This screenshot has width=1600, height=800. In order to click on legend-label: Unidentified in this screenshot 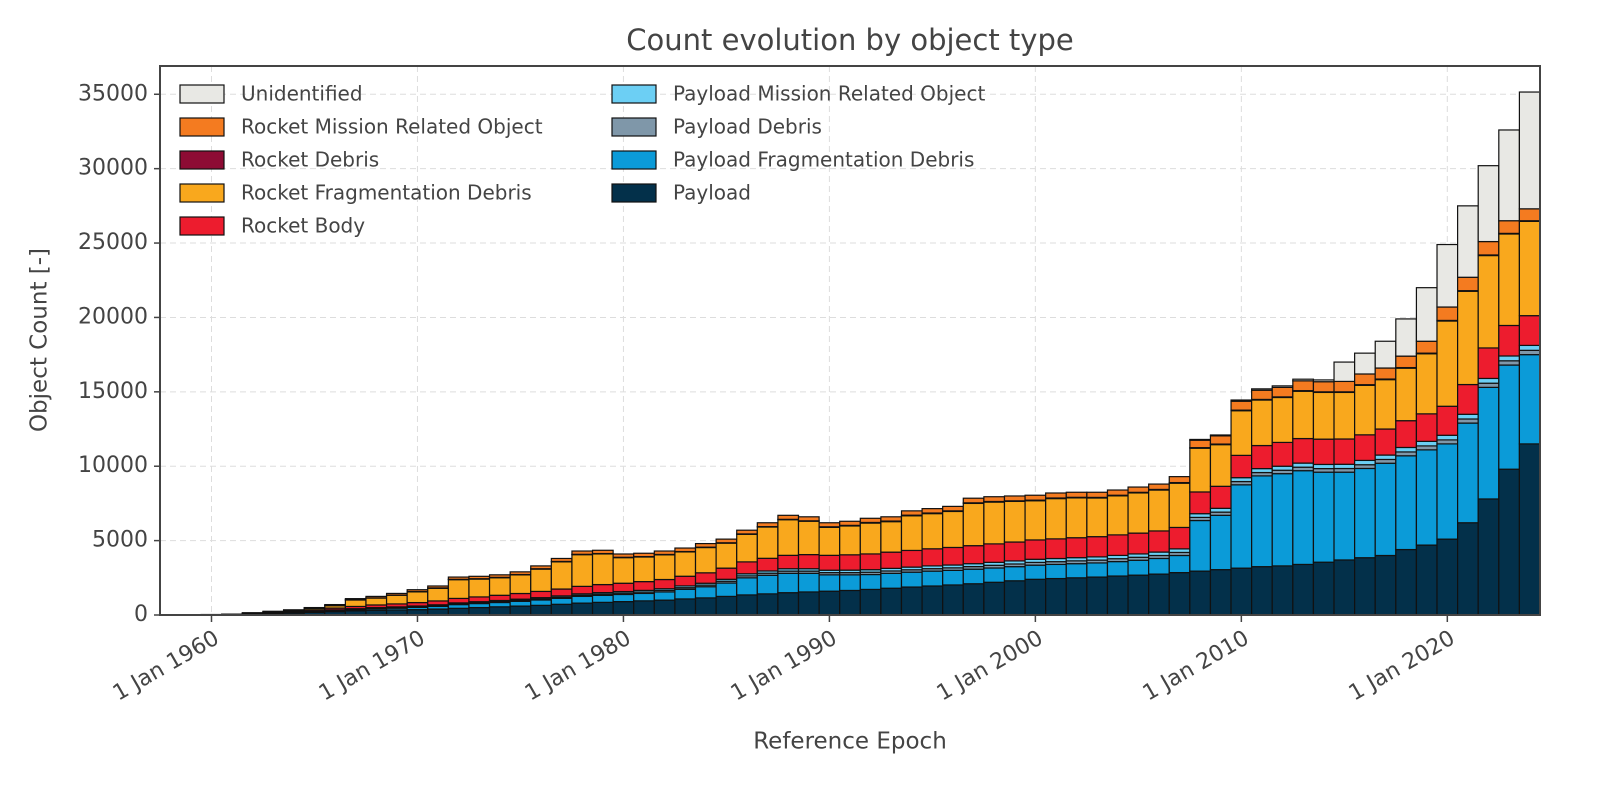, I will do `click(302, 94)`.